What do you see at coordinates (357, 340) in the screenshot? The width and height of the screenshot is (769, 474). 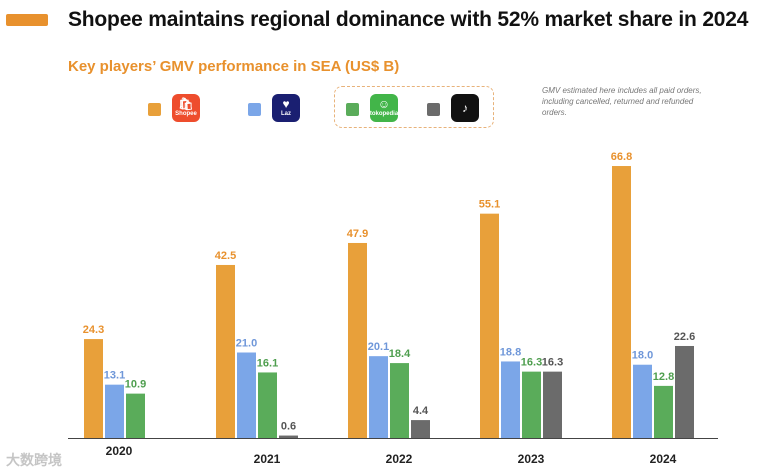 I see `bar-shopee-2022` at bounding box center [357, 340].